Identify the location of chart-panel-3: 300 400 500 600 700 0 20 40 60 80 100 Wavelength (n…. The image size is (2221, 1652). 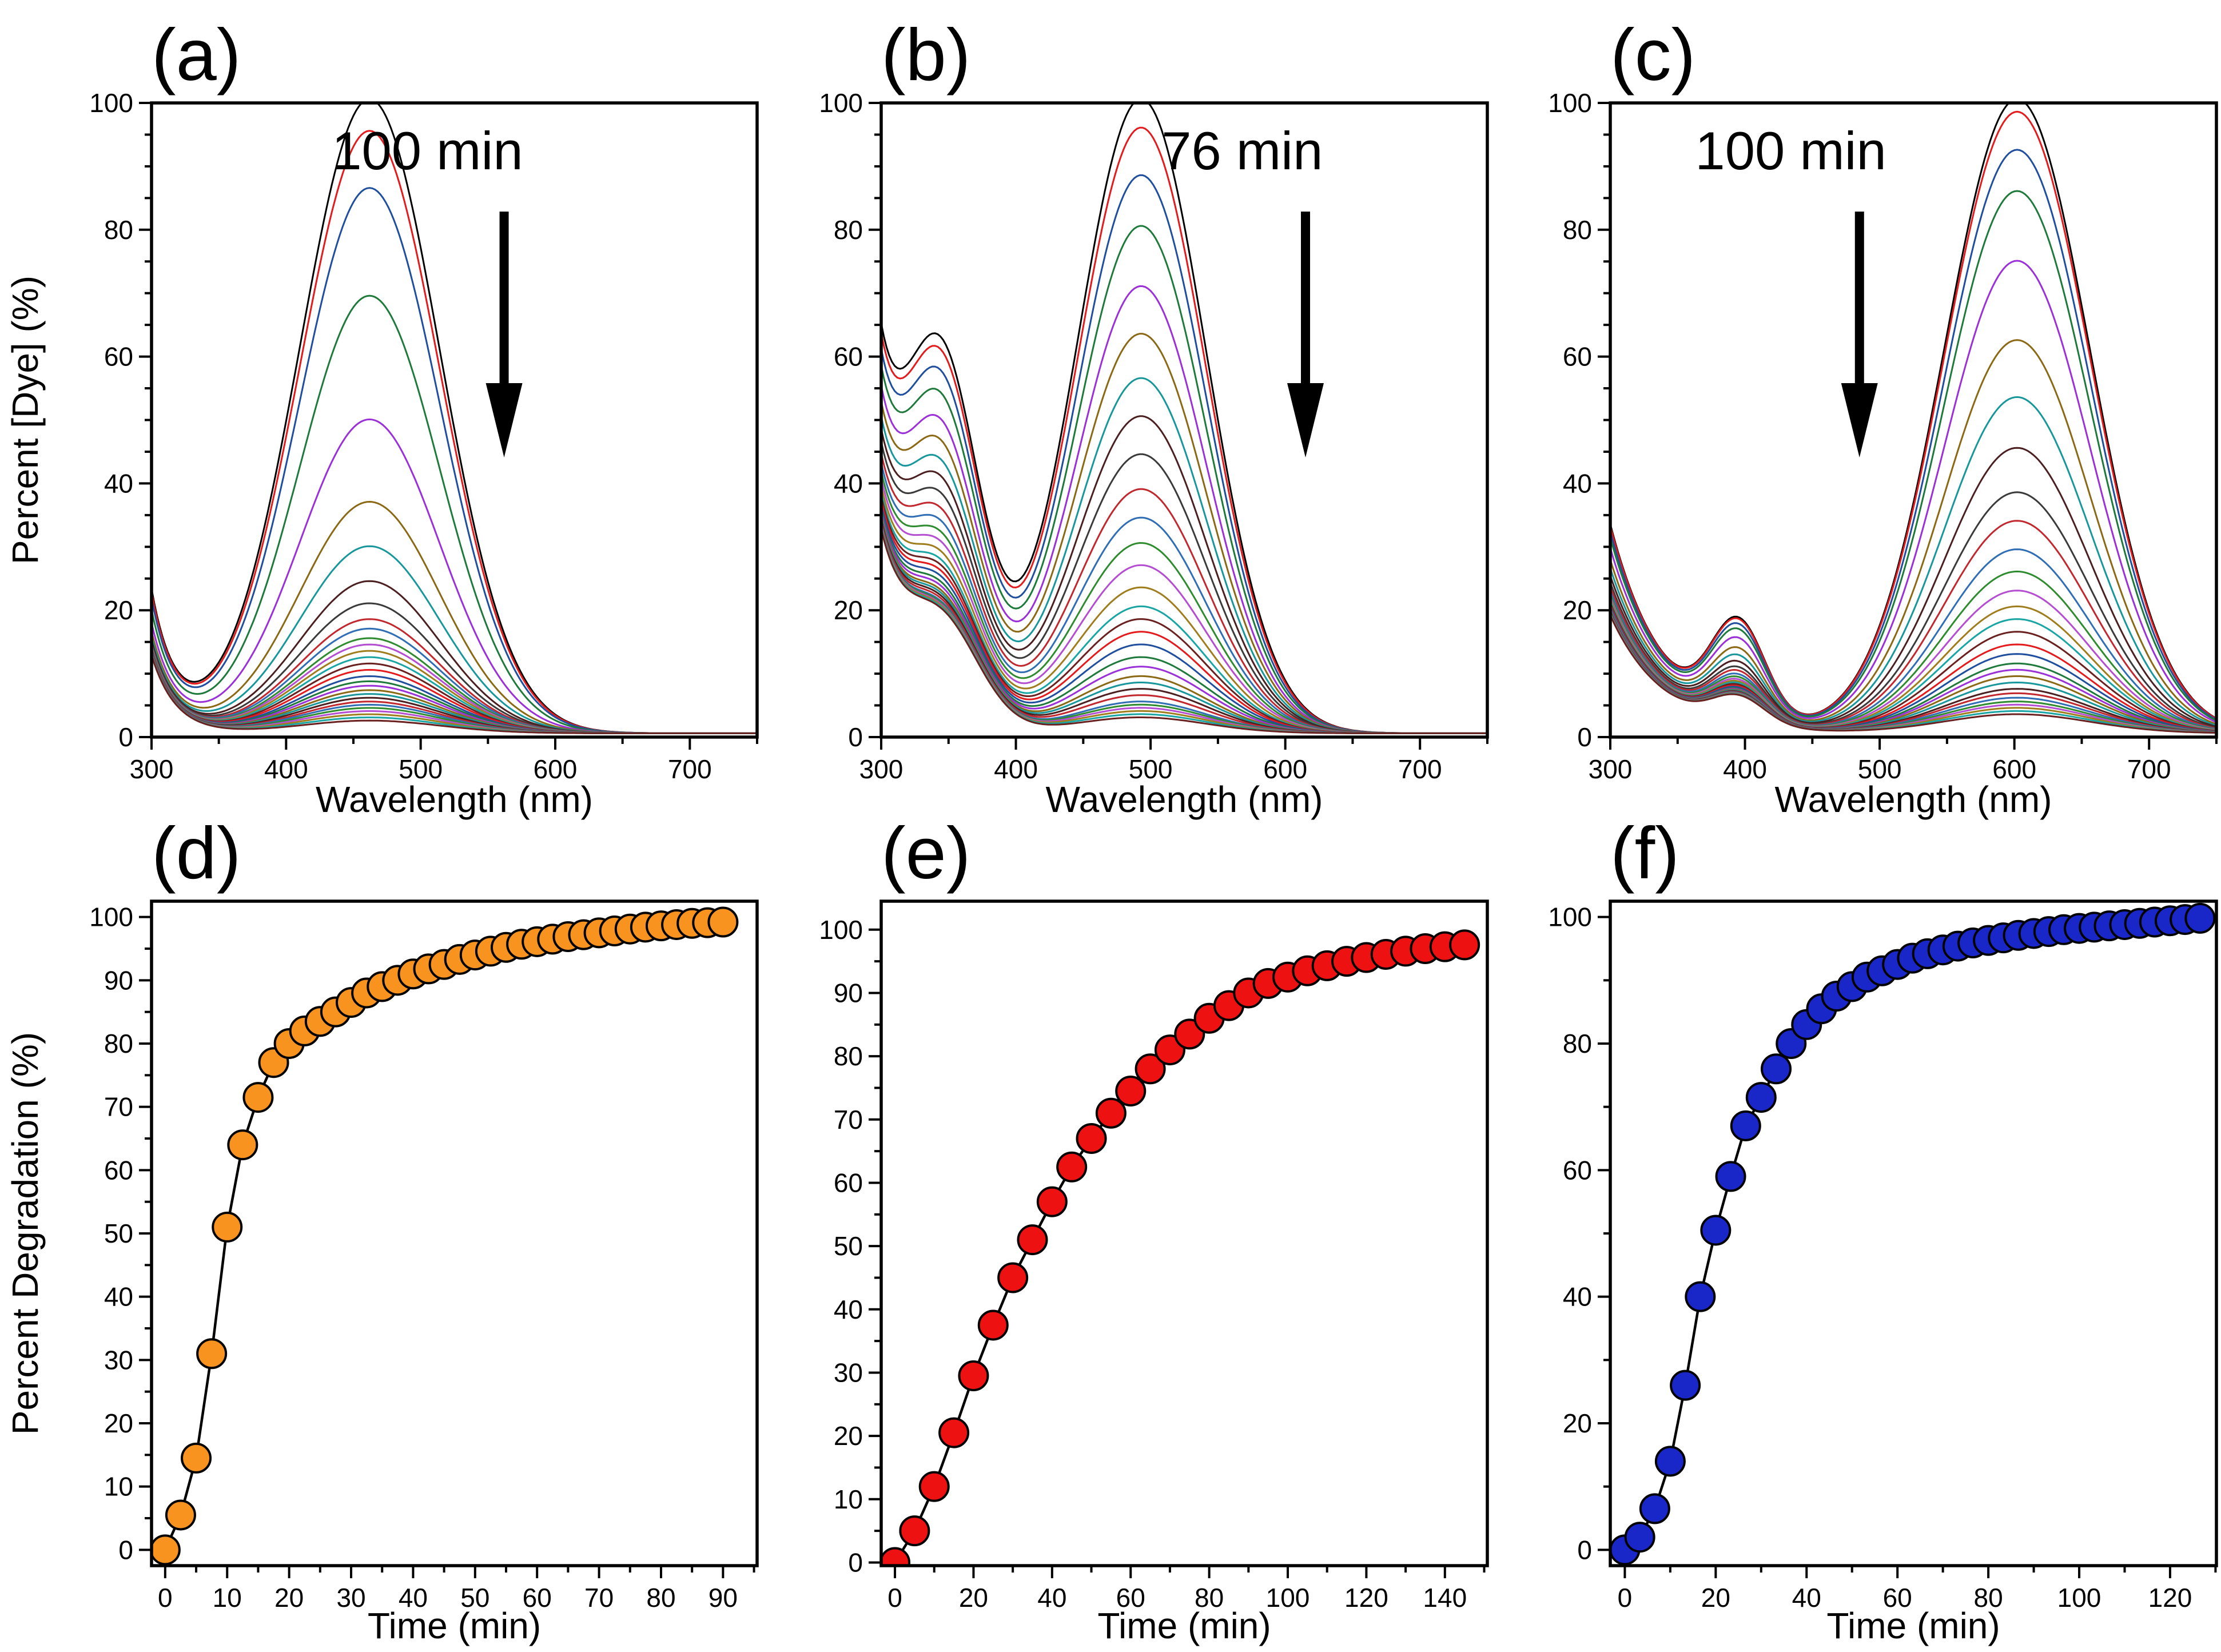
(1883, 417).